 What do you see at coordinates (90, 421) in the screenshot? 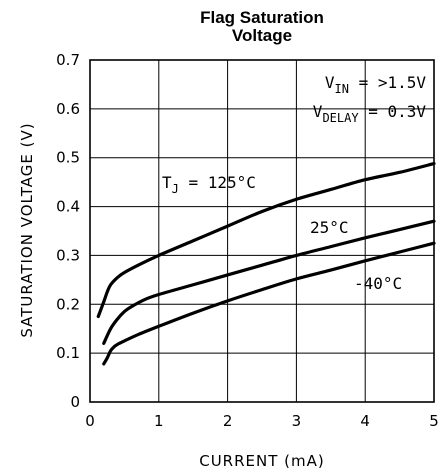
I see `x-tick-label: 0` at bounding box center [90, 421].